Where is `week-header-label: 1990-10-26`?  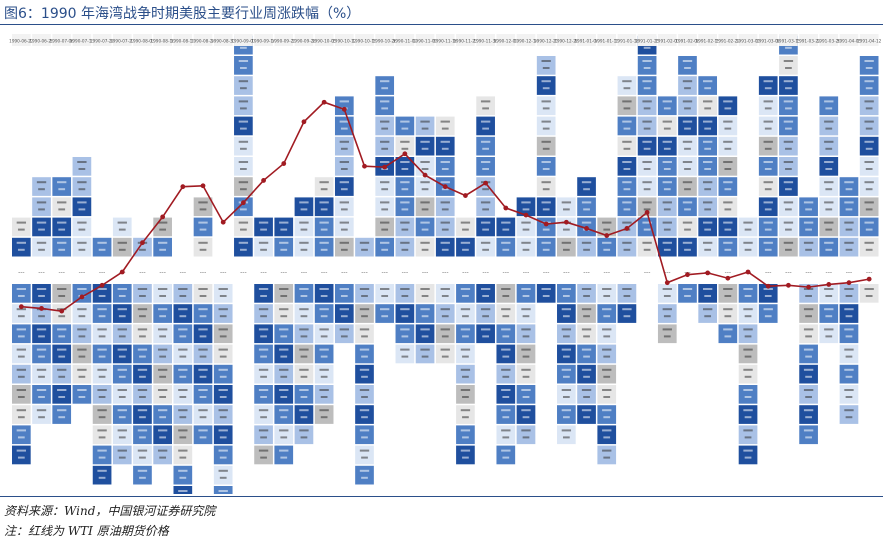
week-header-label: 1990-10-26 is located at coordinates (385, 41).